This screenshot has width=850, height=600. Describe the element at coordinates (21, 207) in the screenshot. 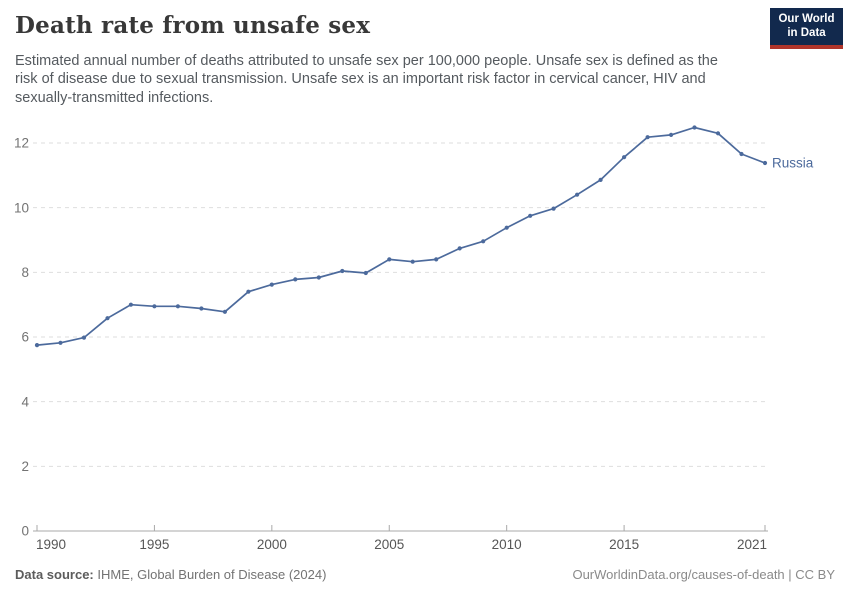

I see `y-tick-label: 10` at that location.